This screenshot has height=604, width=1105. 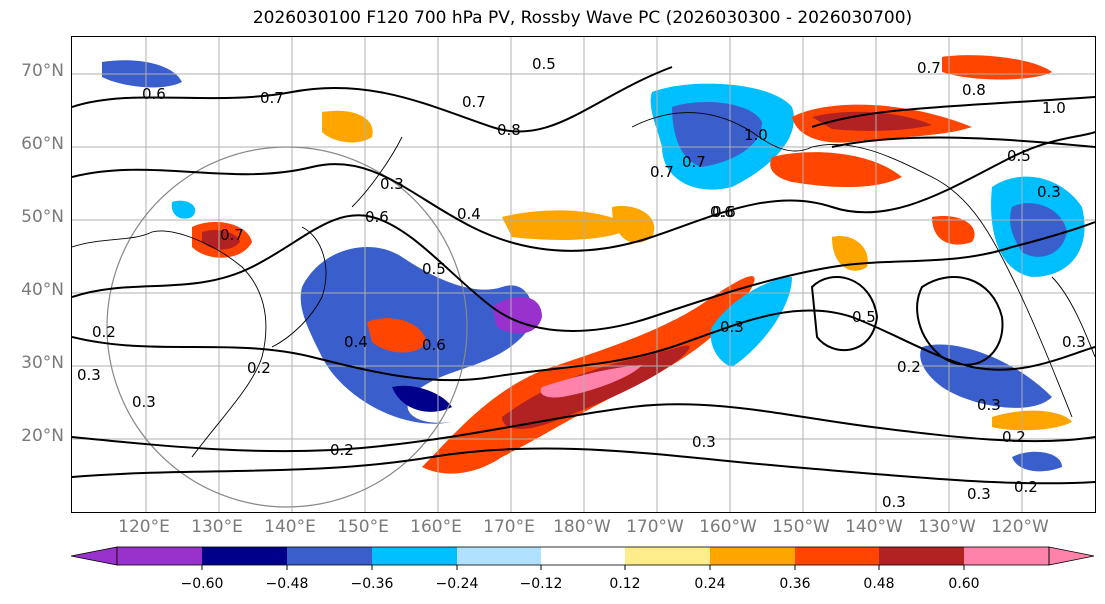 What do you see at coordinates (144, 527) in the screenshot?
I see `lon-label: 120°E` at bounding box center [144, 527].